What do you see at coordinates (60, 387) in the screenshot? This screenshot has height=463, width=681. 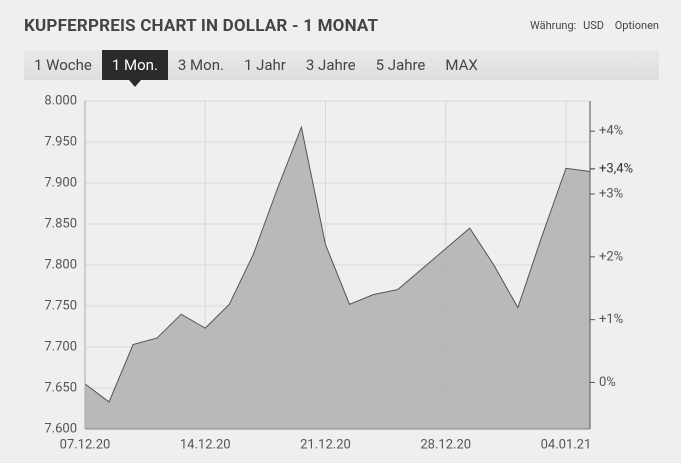 I see `y-tick-label: 7.650` at bounding box center [60, 387].